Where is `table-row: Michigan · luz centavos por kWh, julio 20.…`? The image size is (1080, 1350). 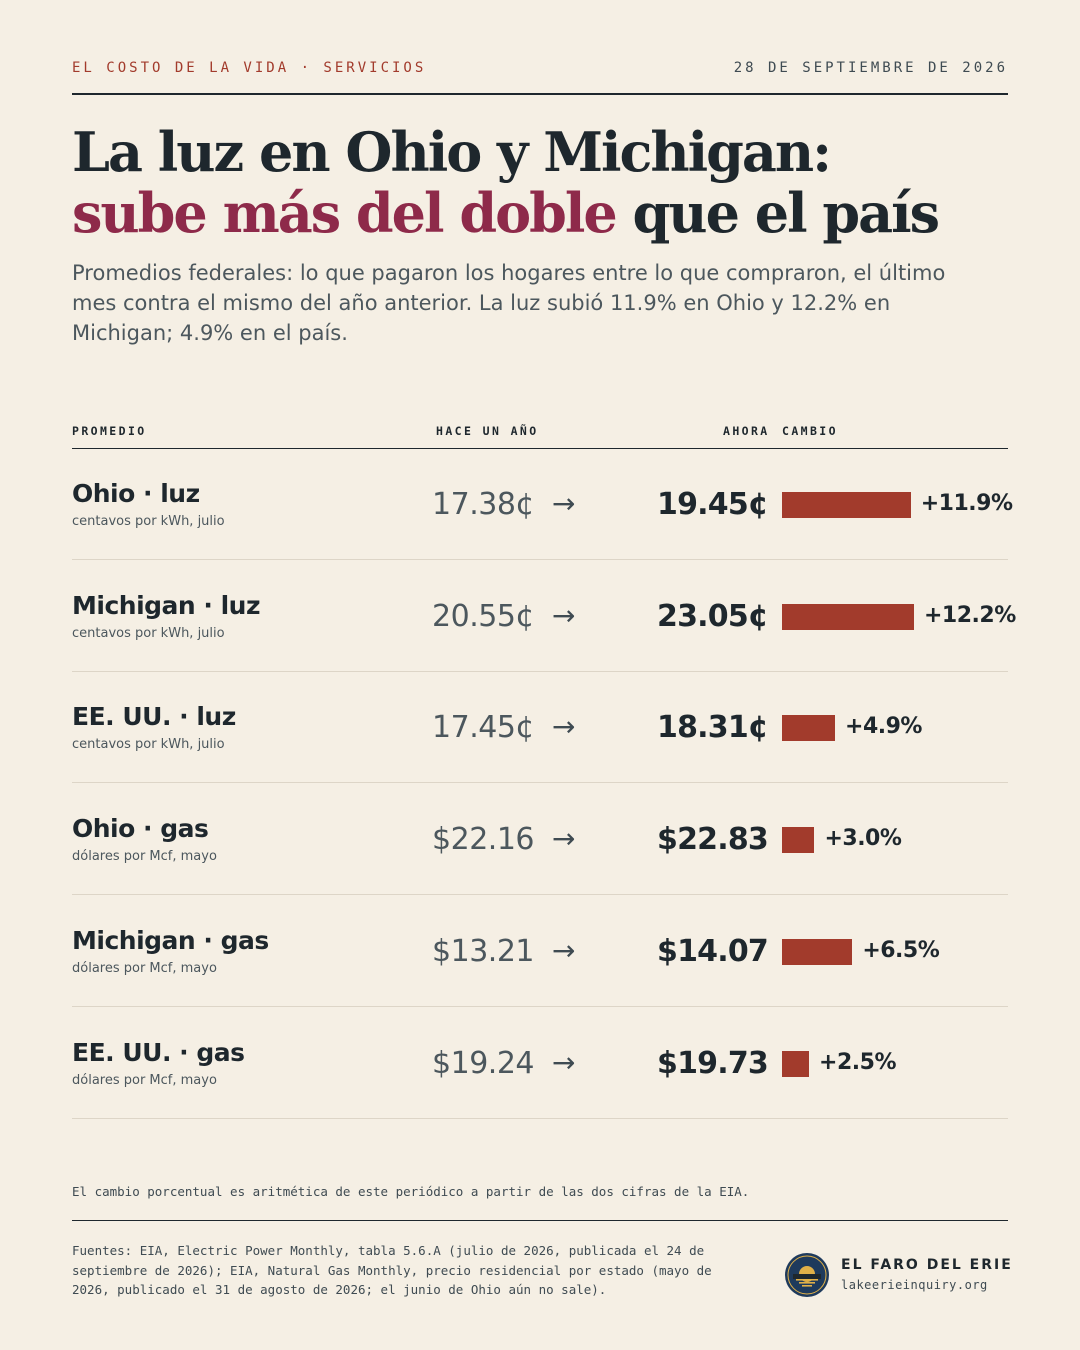 table-row: Michigan · luz centavos por kWh, julio 20.… is located at coordinates (544, 616).